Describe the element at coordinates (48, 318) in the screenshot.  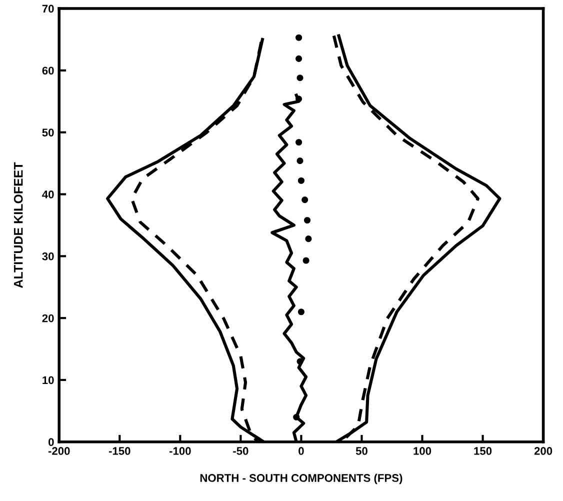
I see `y-tick-label: 20` at that location.